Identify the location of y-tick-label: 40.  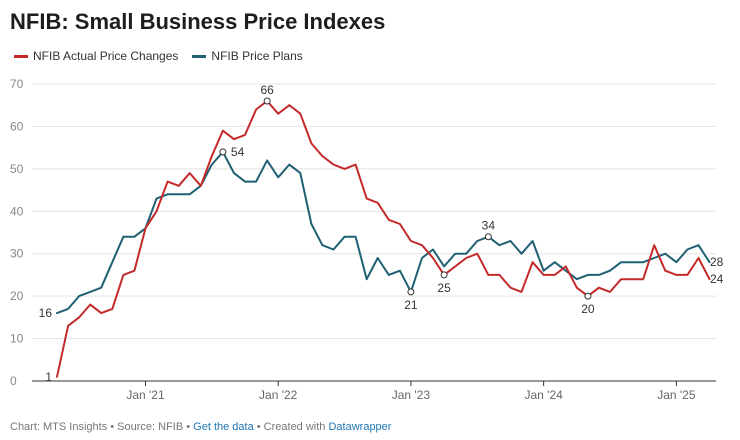
(17, 211).